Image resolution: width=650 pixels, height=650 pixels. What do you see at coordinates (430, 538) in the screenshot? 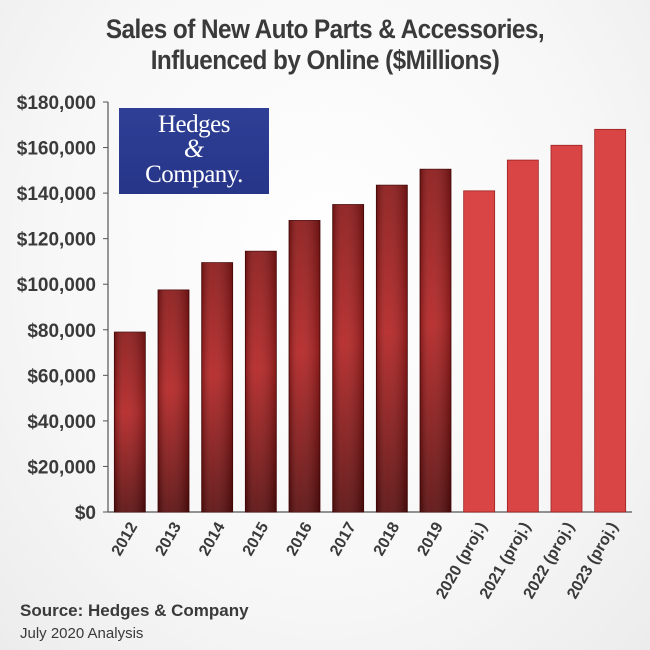
I see `x-tick-label: 2019` at bounding box center [430, 538].